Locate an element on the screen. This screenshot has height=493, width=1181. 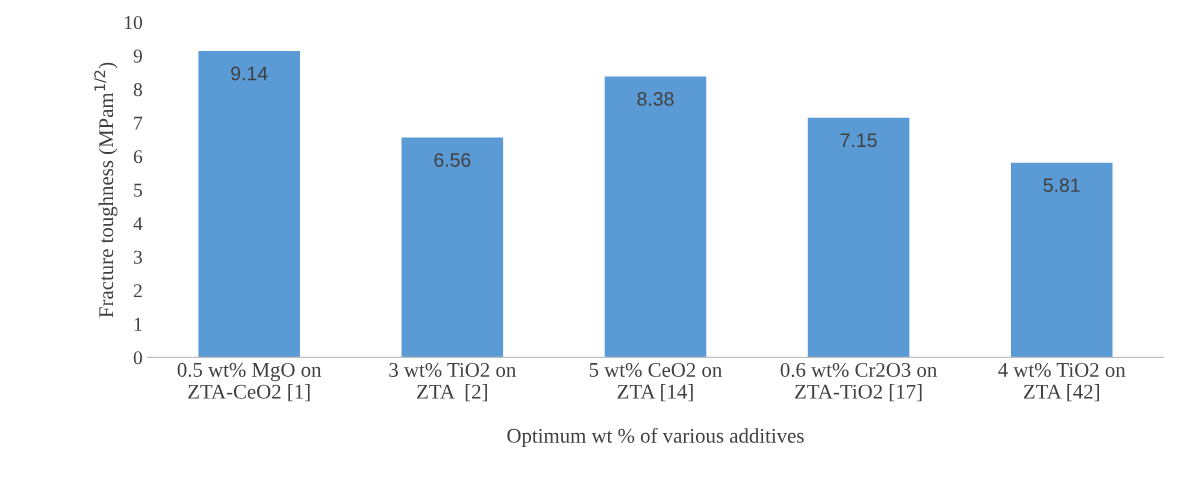
x-tick-label: 4 wt% TiO2 on ZTA [42] is located at coordinates (1062, 382).